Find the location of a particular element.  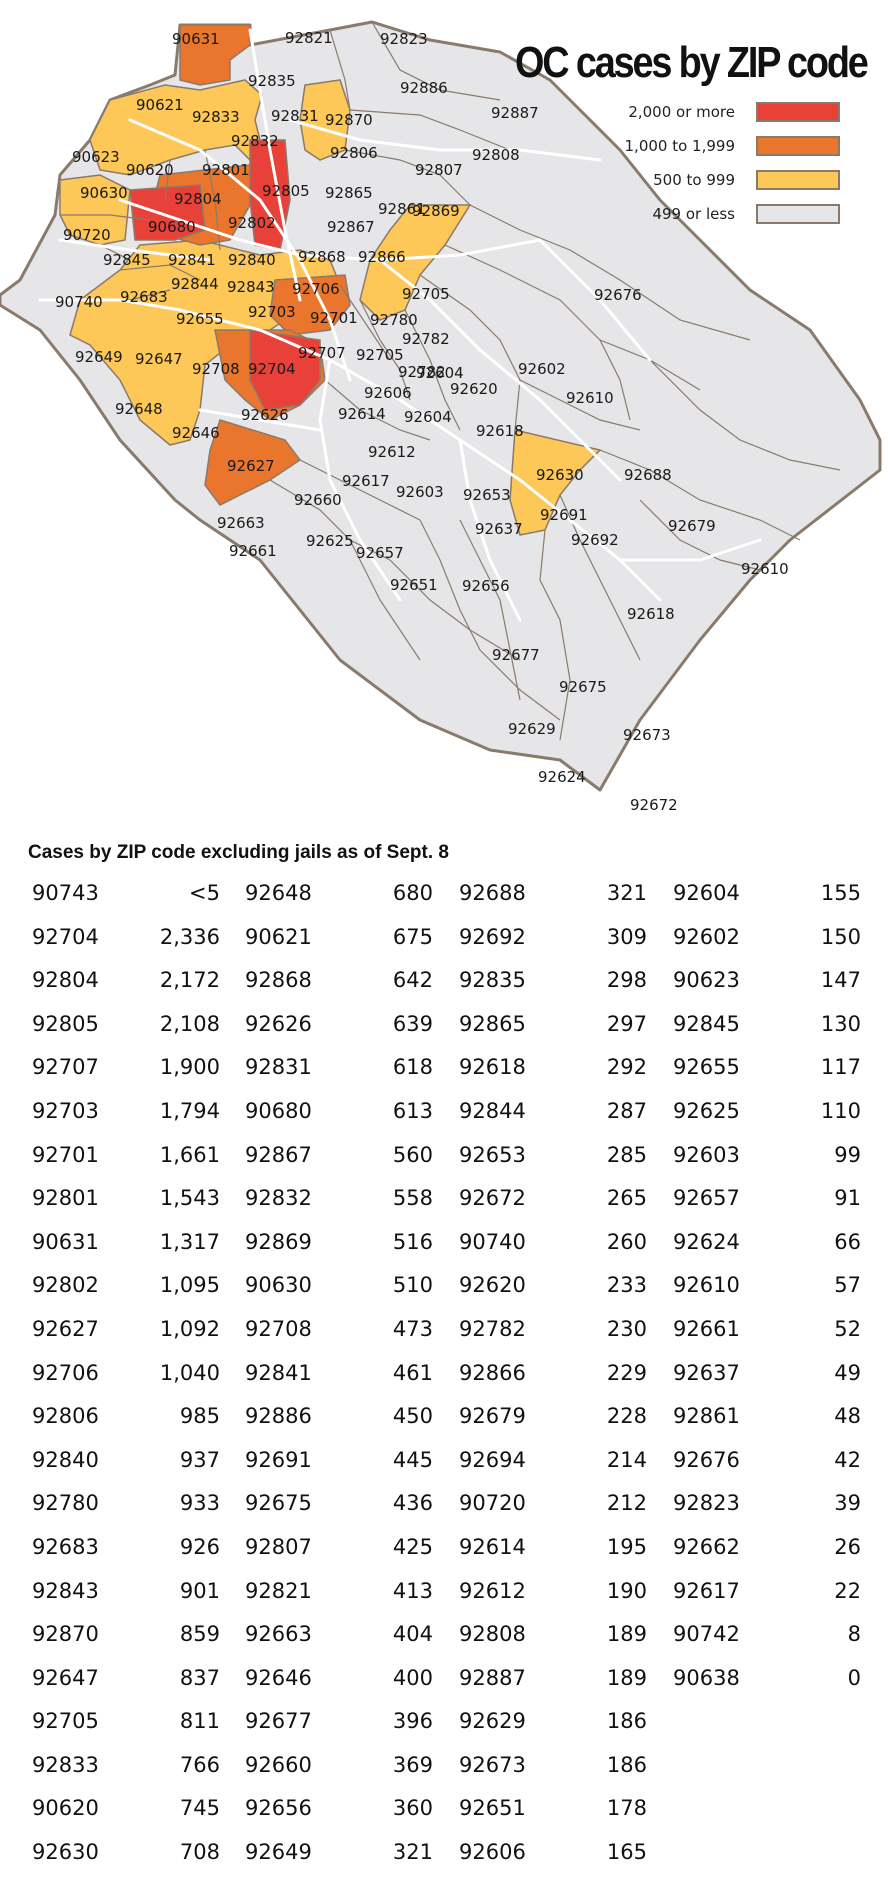

table-row: 92603 99 is located at coordinates (778, 1159).